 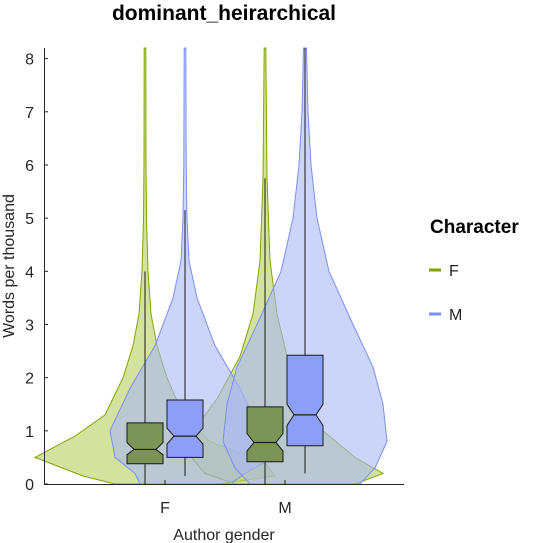 What do you see at coordinates (145, 443) in the screenshot?
I see `box-f-f` at bounding box center [145, 443].